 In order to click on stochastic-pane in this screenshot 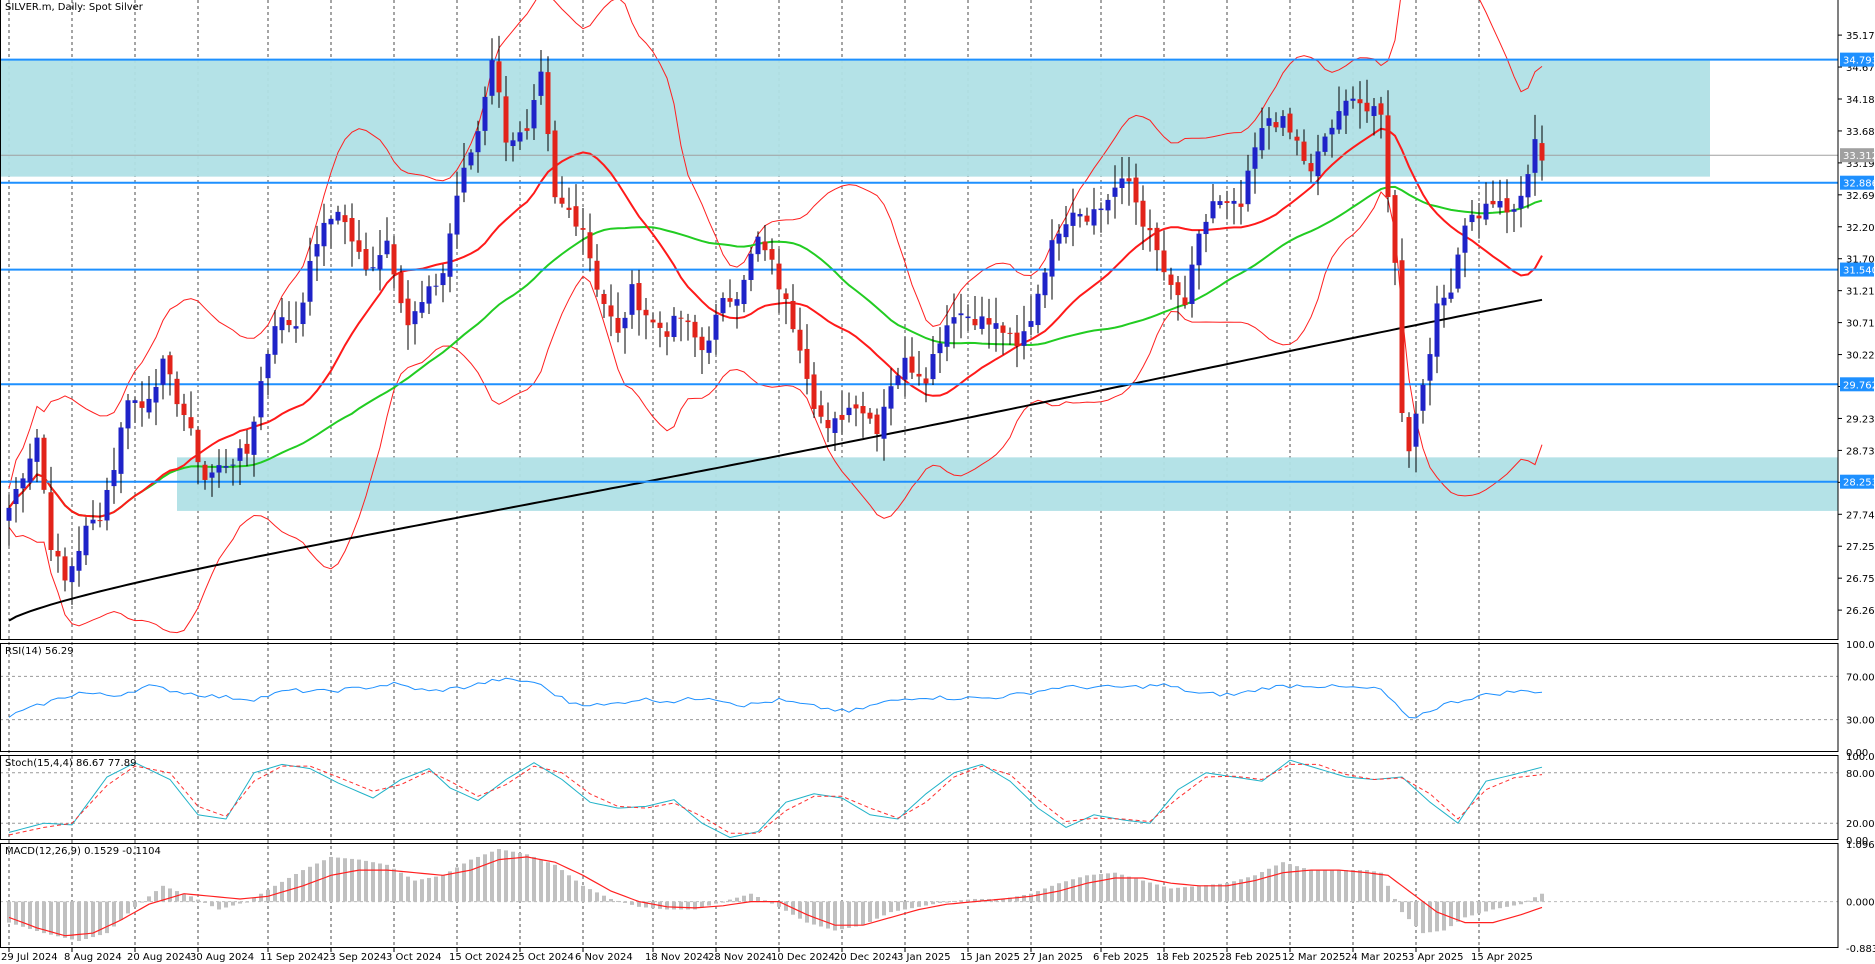, I will do `click(919, 799)`.